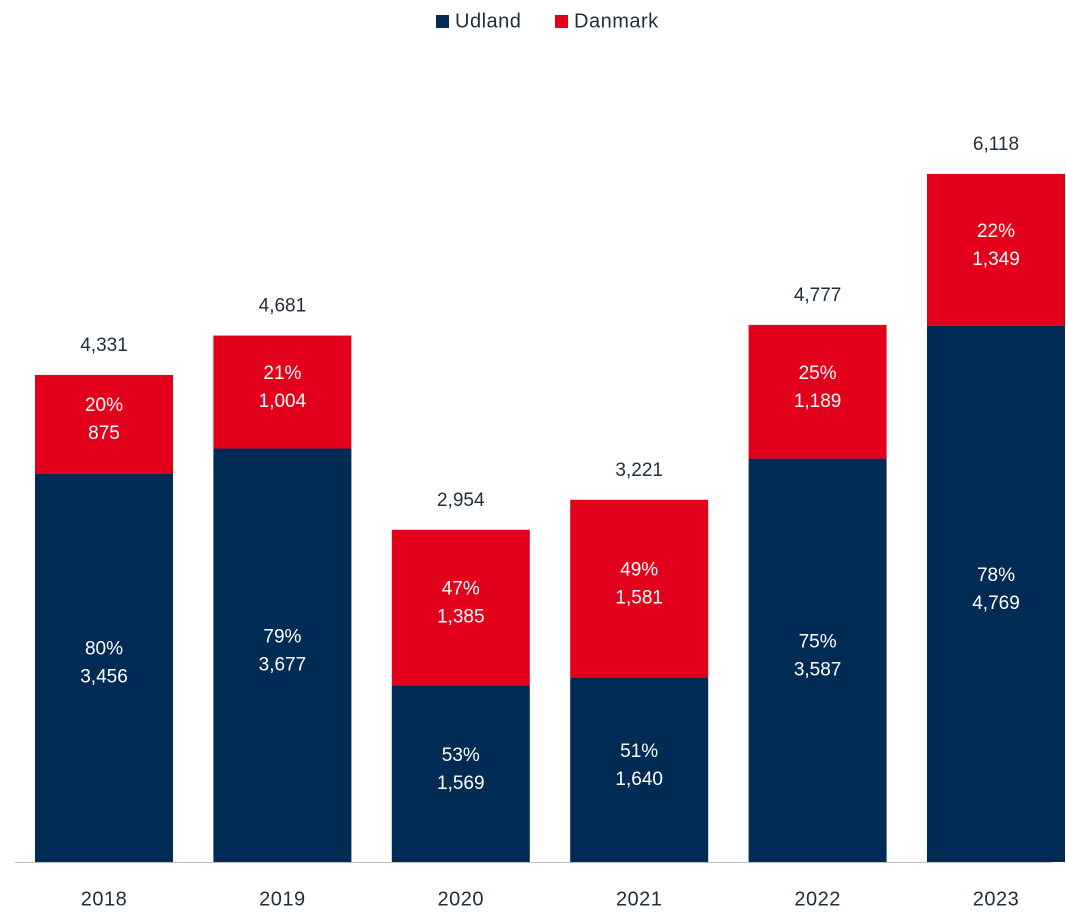 The width and height of the screenshot is (1066, 912). Describe the element at coordinates (616, 21) in the screenshot. I see `legend-label: Danmark` at that location.